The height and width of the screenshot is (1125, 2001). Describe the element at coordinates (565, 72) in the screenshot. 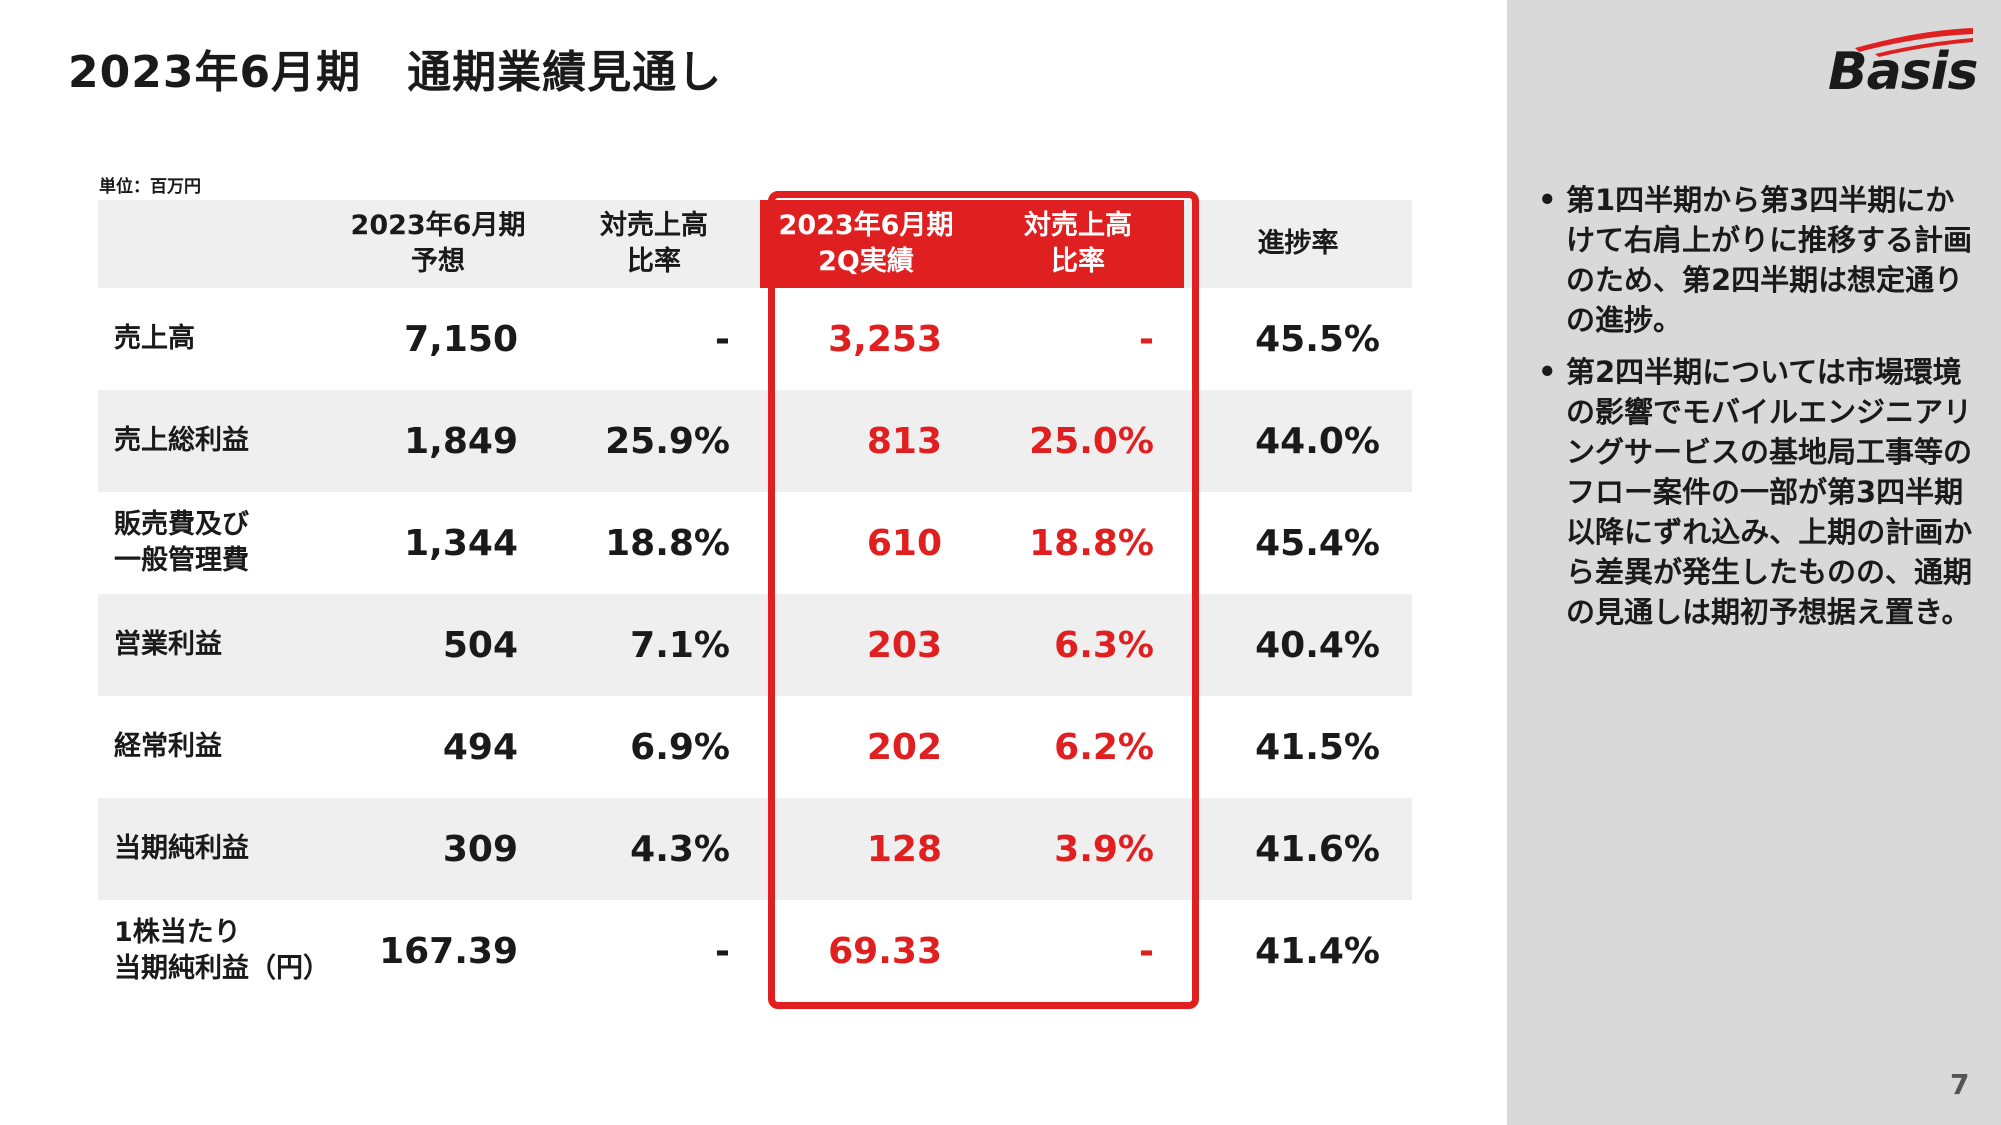

I see `title-main: 通期業績見通し` at that location.